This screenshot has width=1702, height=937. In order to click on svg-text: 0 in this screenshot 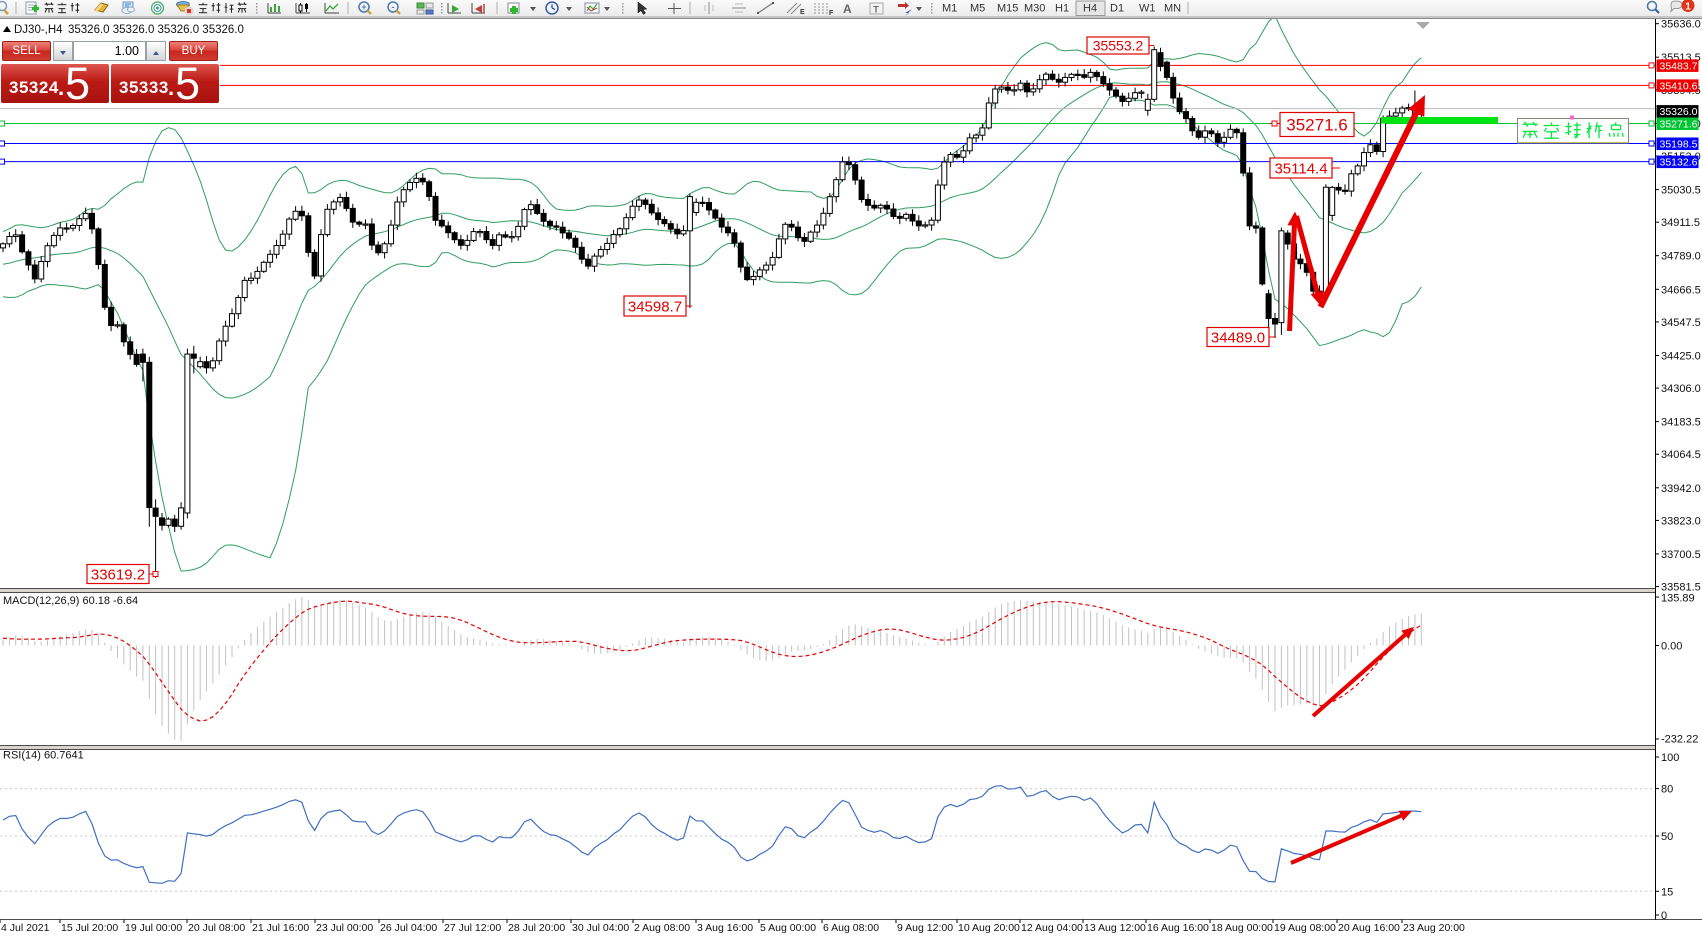, I will do `click(1664, 916)`.